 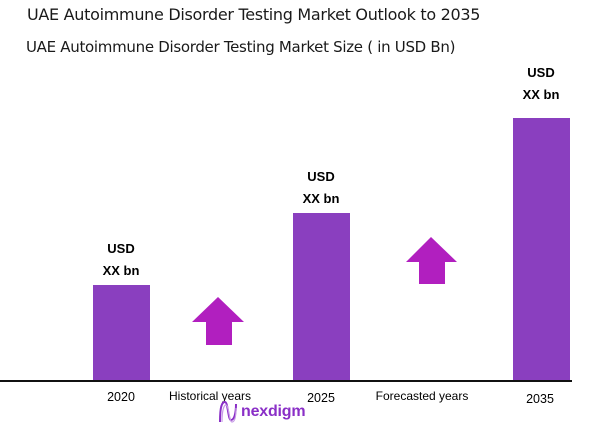 What do you see at coordinates (121, 333) in the screenshot?
I see `bar-2020` at bounding box center [121, 333].